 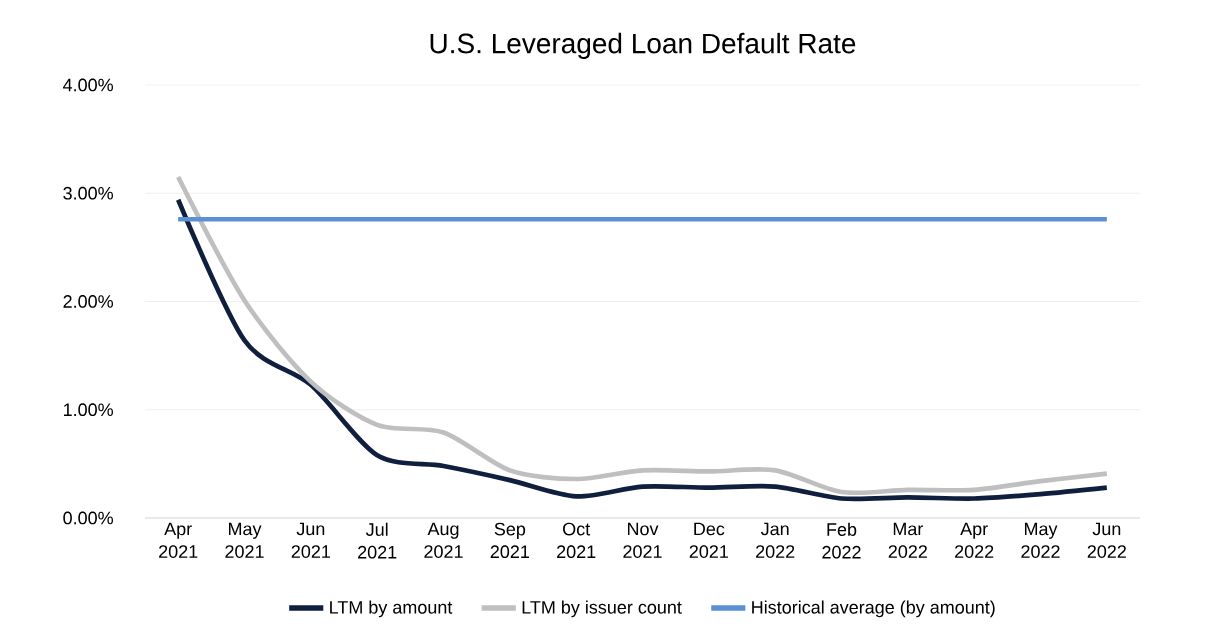 I want to click on x-tick-label: Jul 2021, so click(x=377, y=540).